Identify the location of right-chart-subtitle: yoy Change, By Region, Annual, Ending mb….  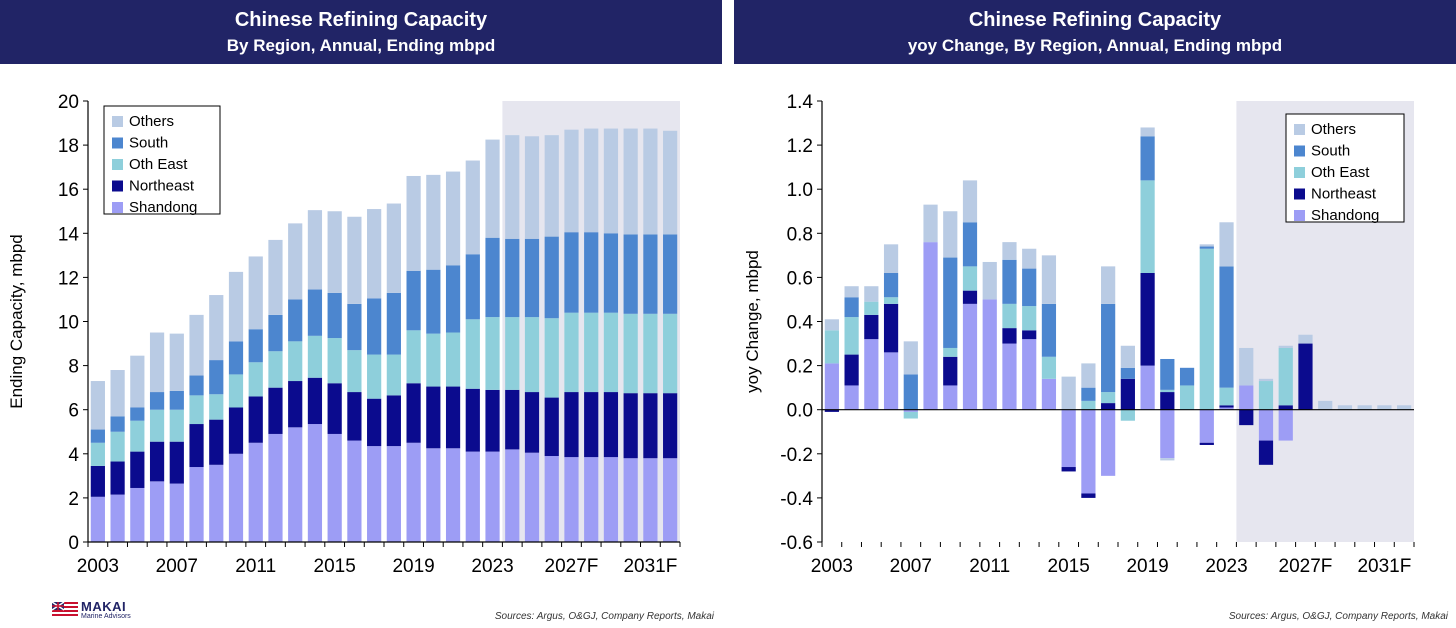
(1095, 45).